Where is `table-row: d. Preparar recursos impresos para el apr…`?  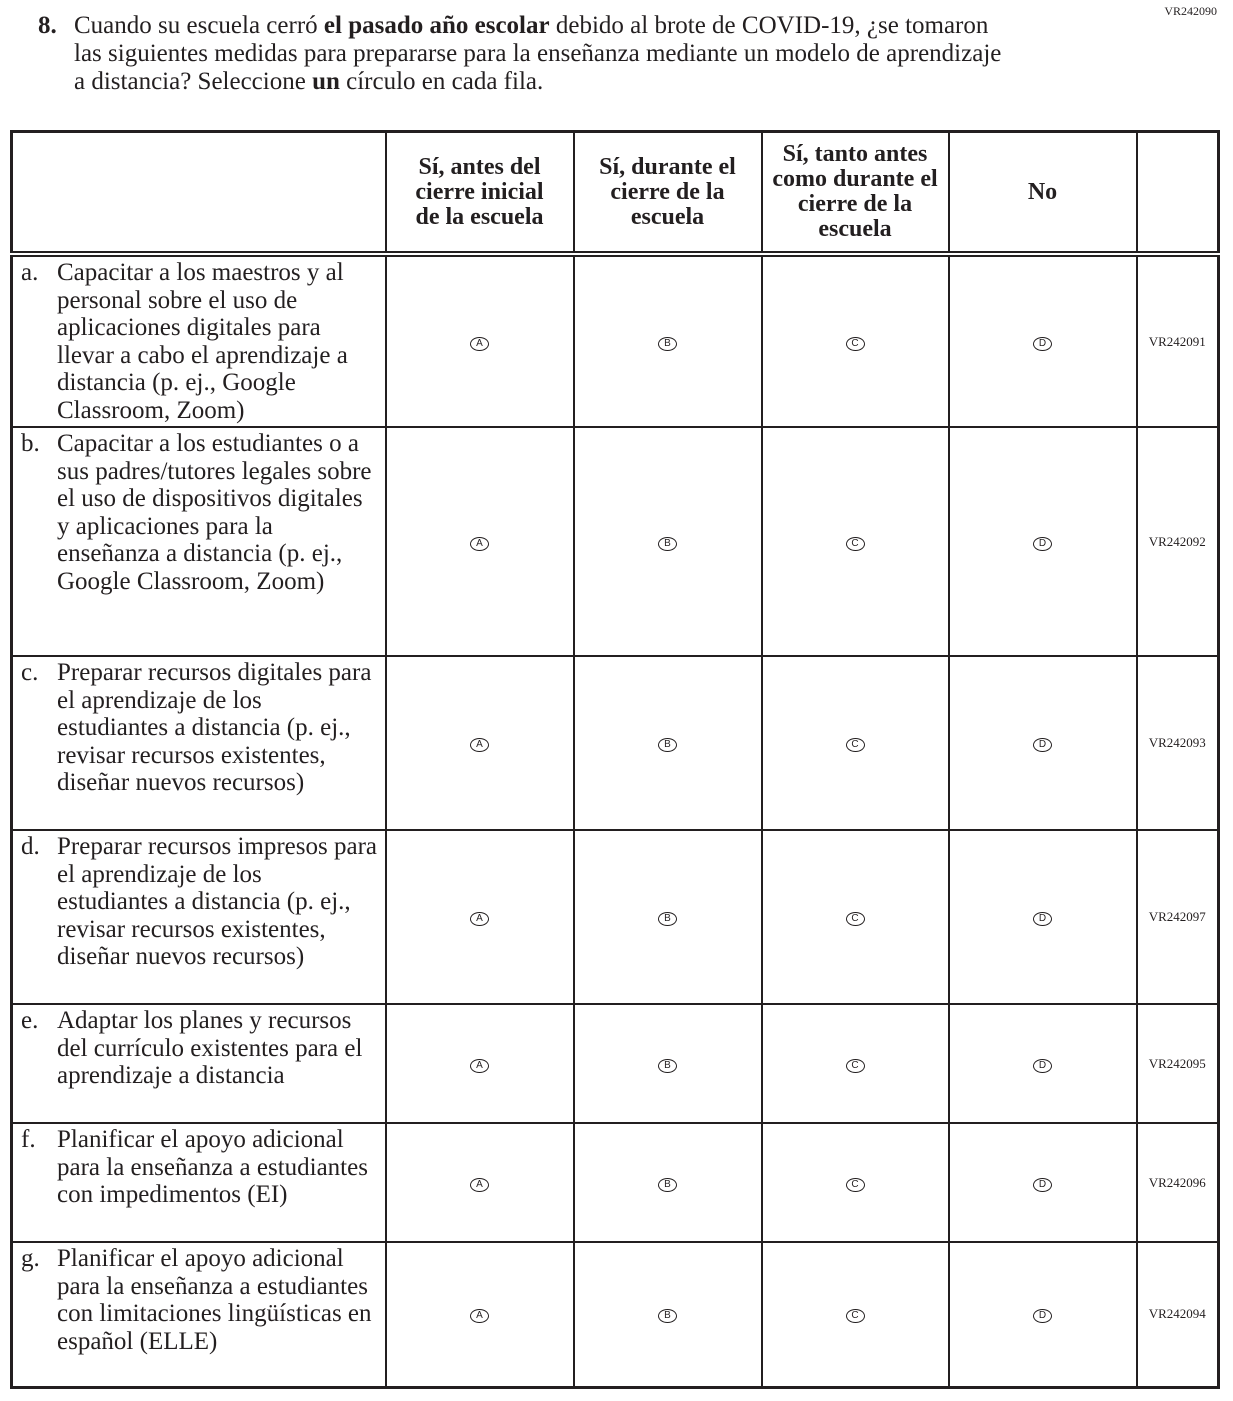
table-row: d. Preparar recursos impresos para el apr… is located at coordinates (615, 917).